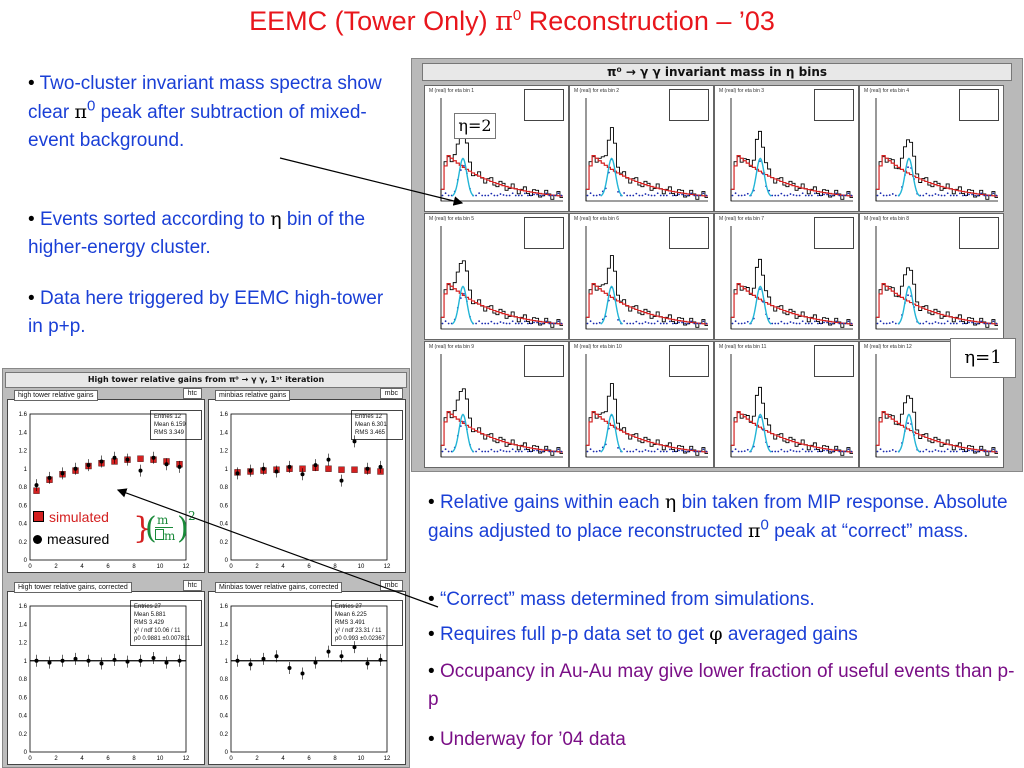 This screenshot has height=768, width=1024. I want to click on x-tick-label: 6, so click(108, 759).